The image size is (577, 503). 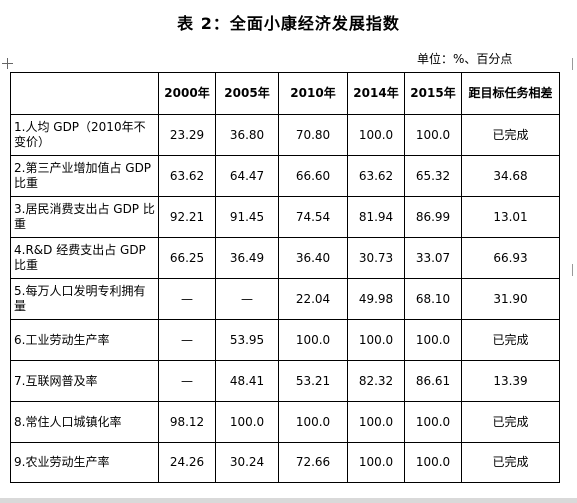 I want to click on value-cell: 68.10, so click(x=433, y=299).